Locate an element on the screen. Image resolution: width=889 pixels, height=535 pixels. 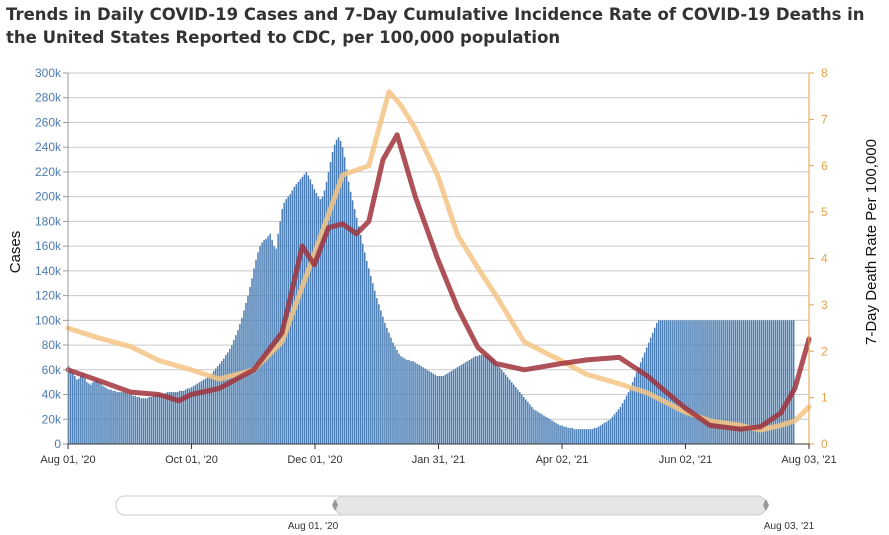
y-left-tick-label: 140k is located at coordinates (48, 271).